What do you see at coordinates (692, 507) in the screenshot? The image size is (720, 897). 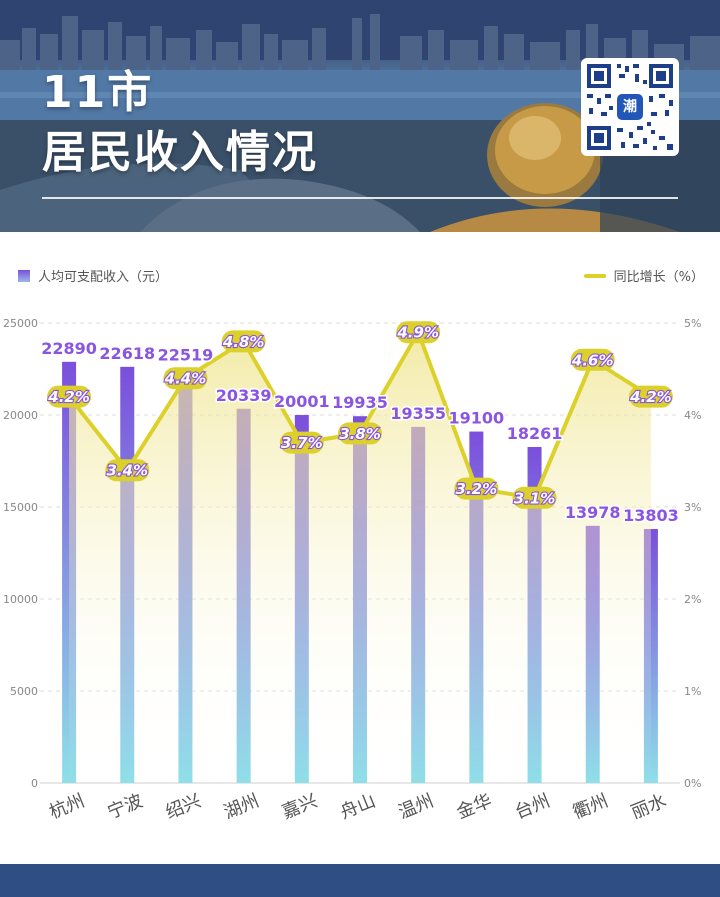 I see `y-right-tick-label: 3%` at bounding box center [692, 507].